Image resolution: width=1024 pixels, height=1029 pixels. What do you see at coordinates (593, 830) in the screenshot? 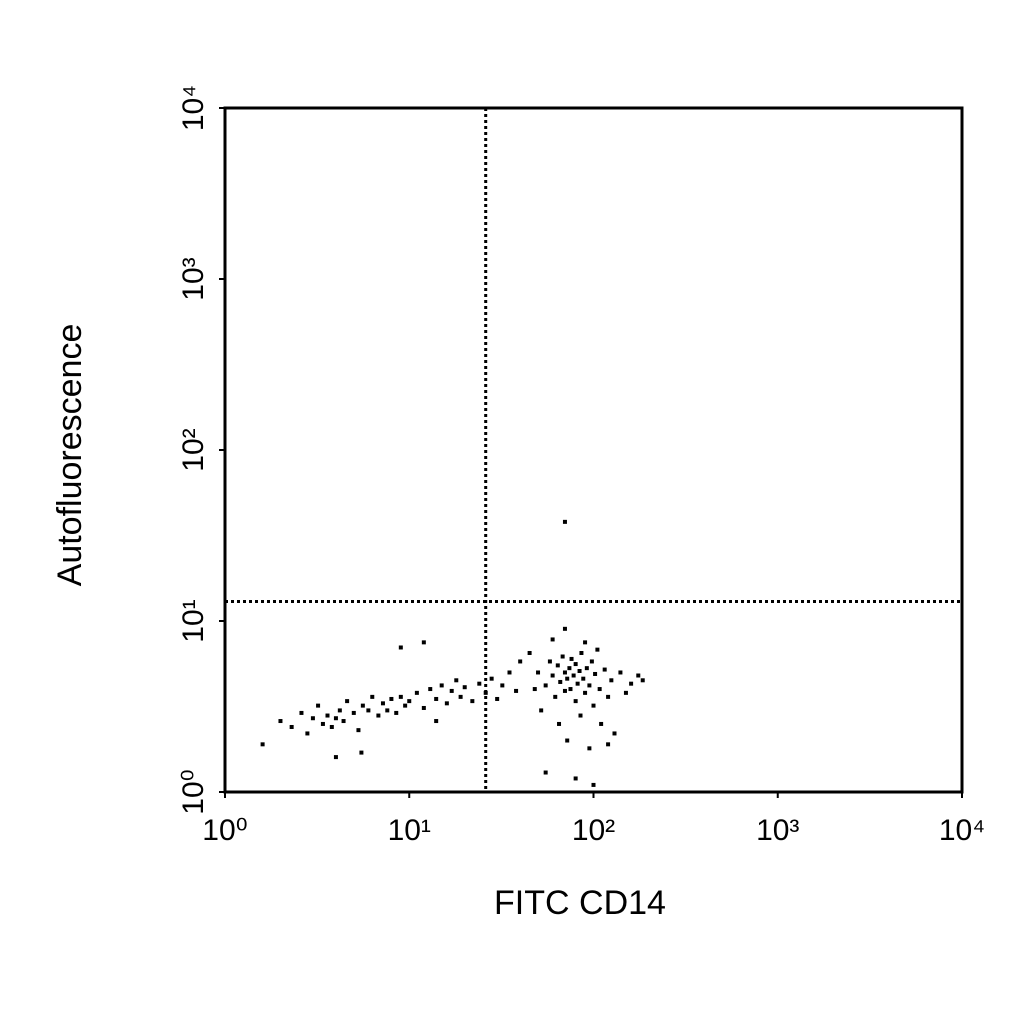
I see `x-tick-label: 10²` at bounding box center [593, 830].